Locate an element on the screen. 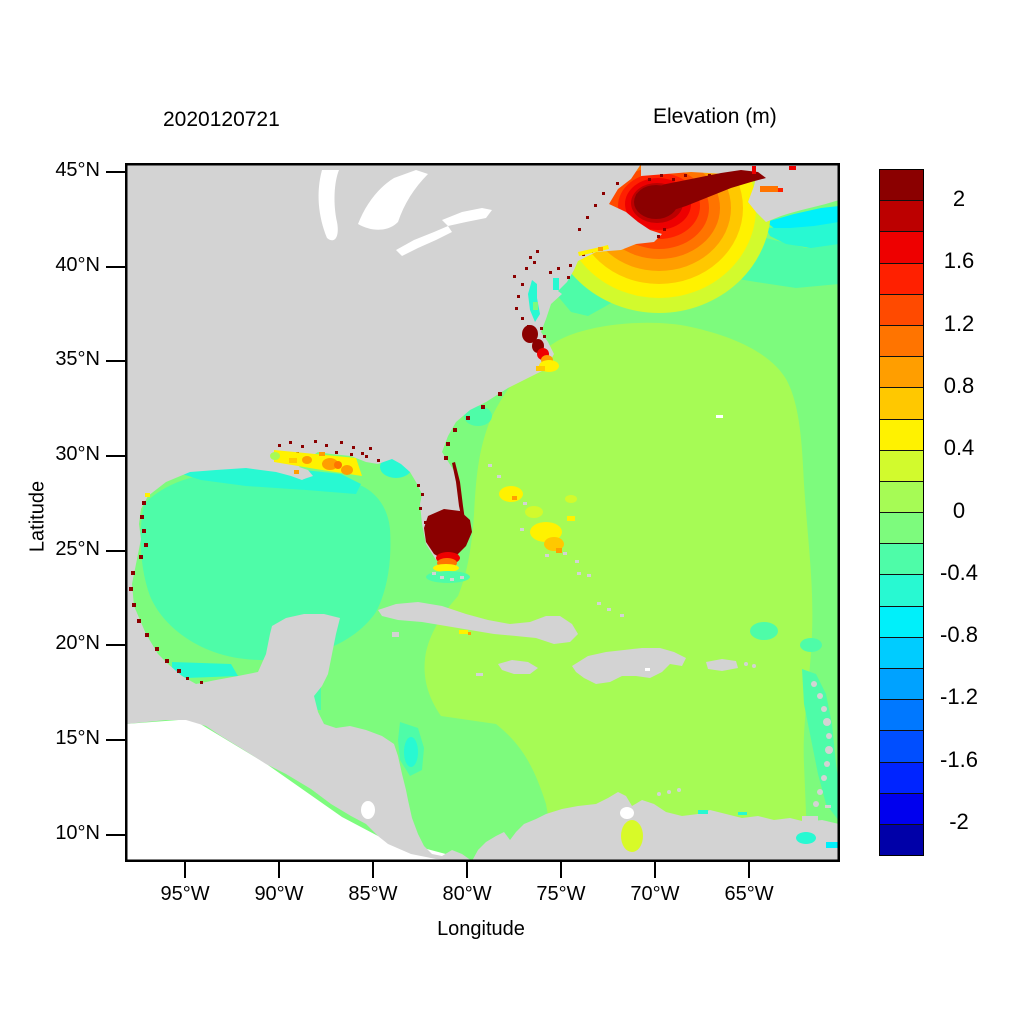  lake-ontario is located at coordinates (467, 217).